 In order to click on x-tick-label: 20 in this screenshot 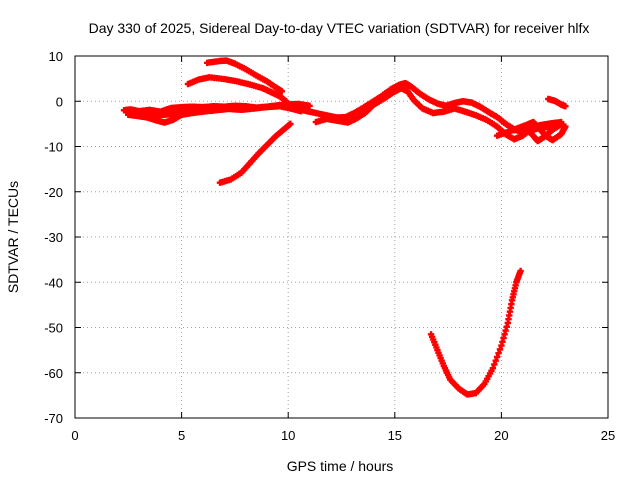, I will do `click(501, 435)`.